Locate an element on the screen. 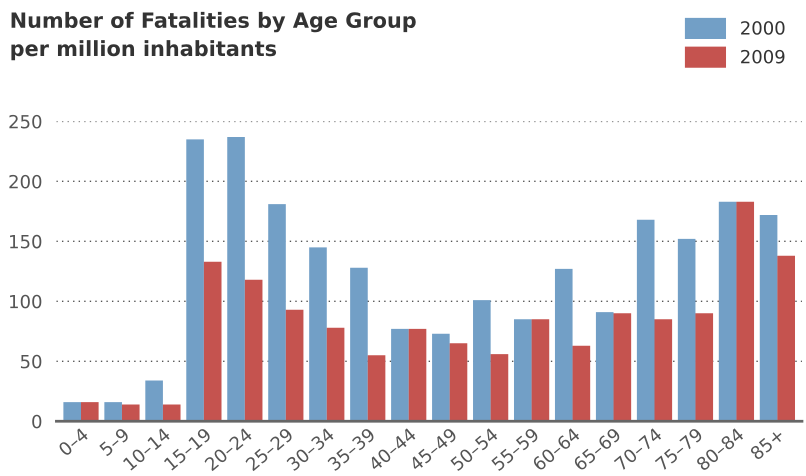 The height and width of the screenshot is (476, 806). y-tick-label: 100 is located at coordinates (26, 301).